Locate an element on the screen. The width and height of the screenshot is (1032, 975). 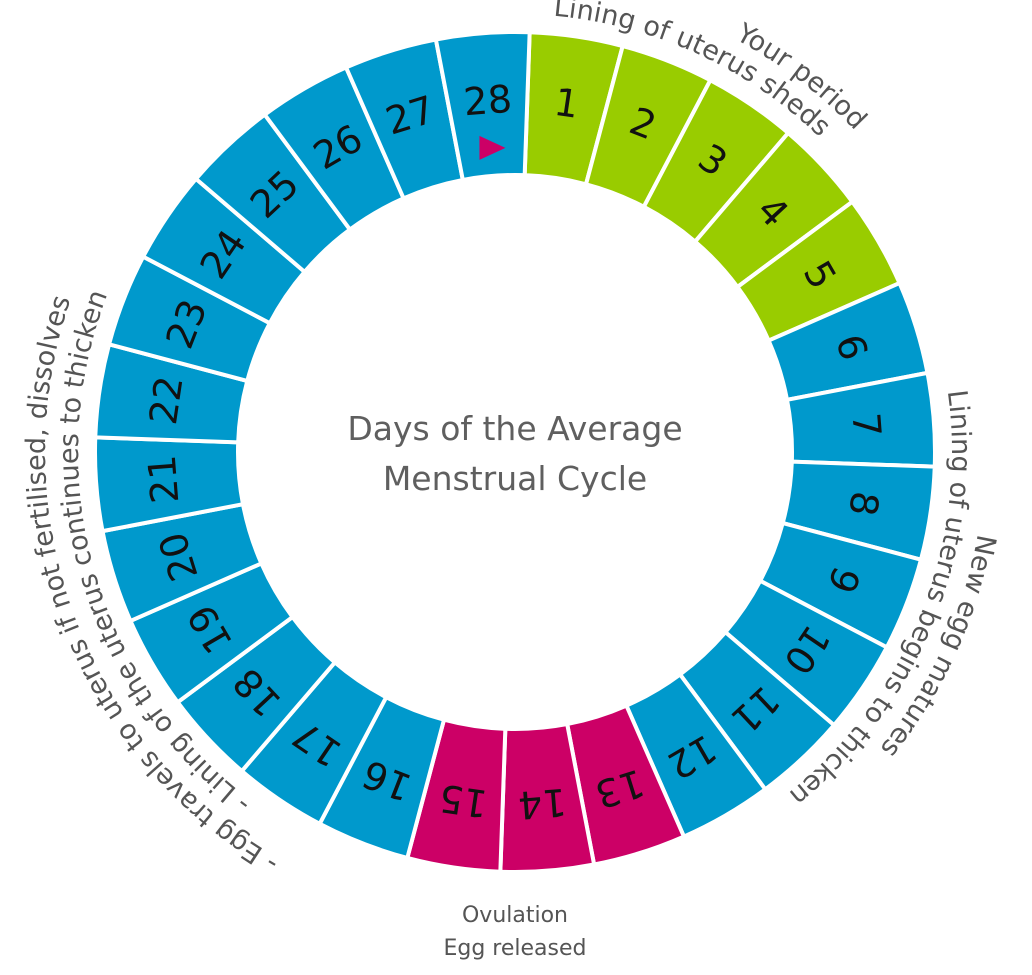
day-number: 28 is located at coordinates (488, 101).